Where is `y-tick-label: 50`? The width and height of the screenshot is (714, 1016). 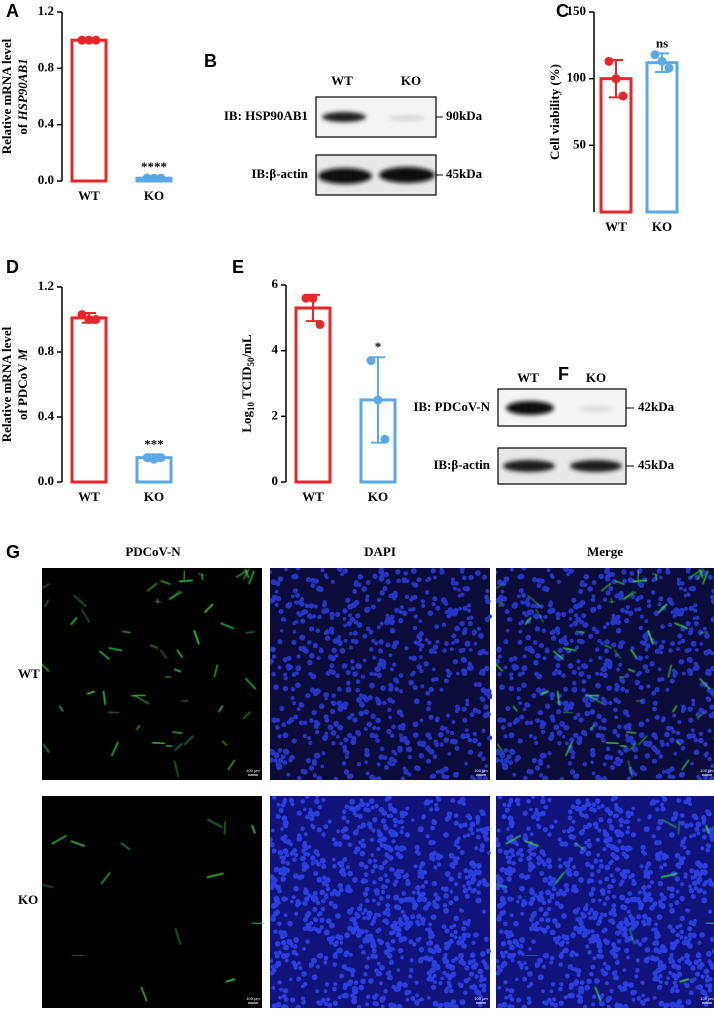
y-tick-label: 50 is located at coordinates (579, 143).